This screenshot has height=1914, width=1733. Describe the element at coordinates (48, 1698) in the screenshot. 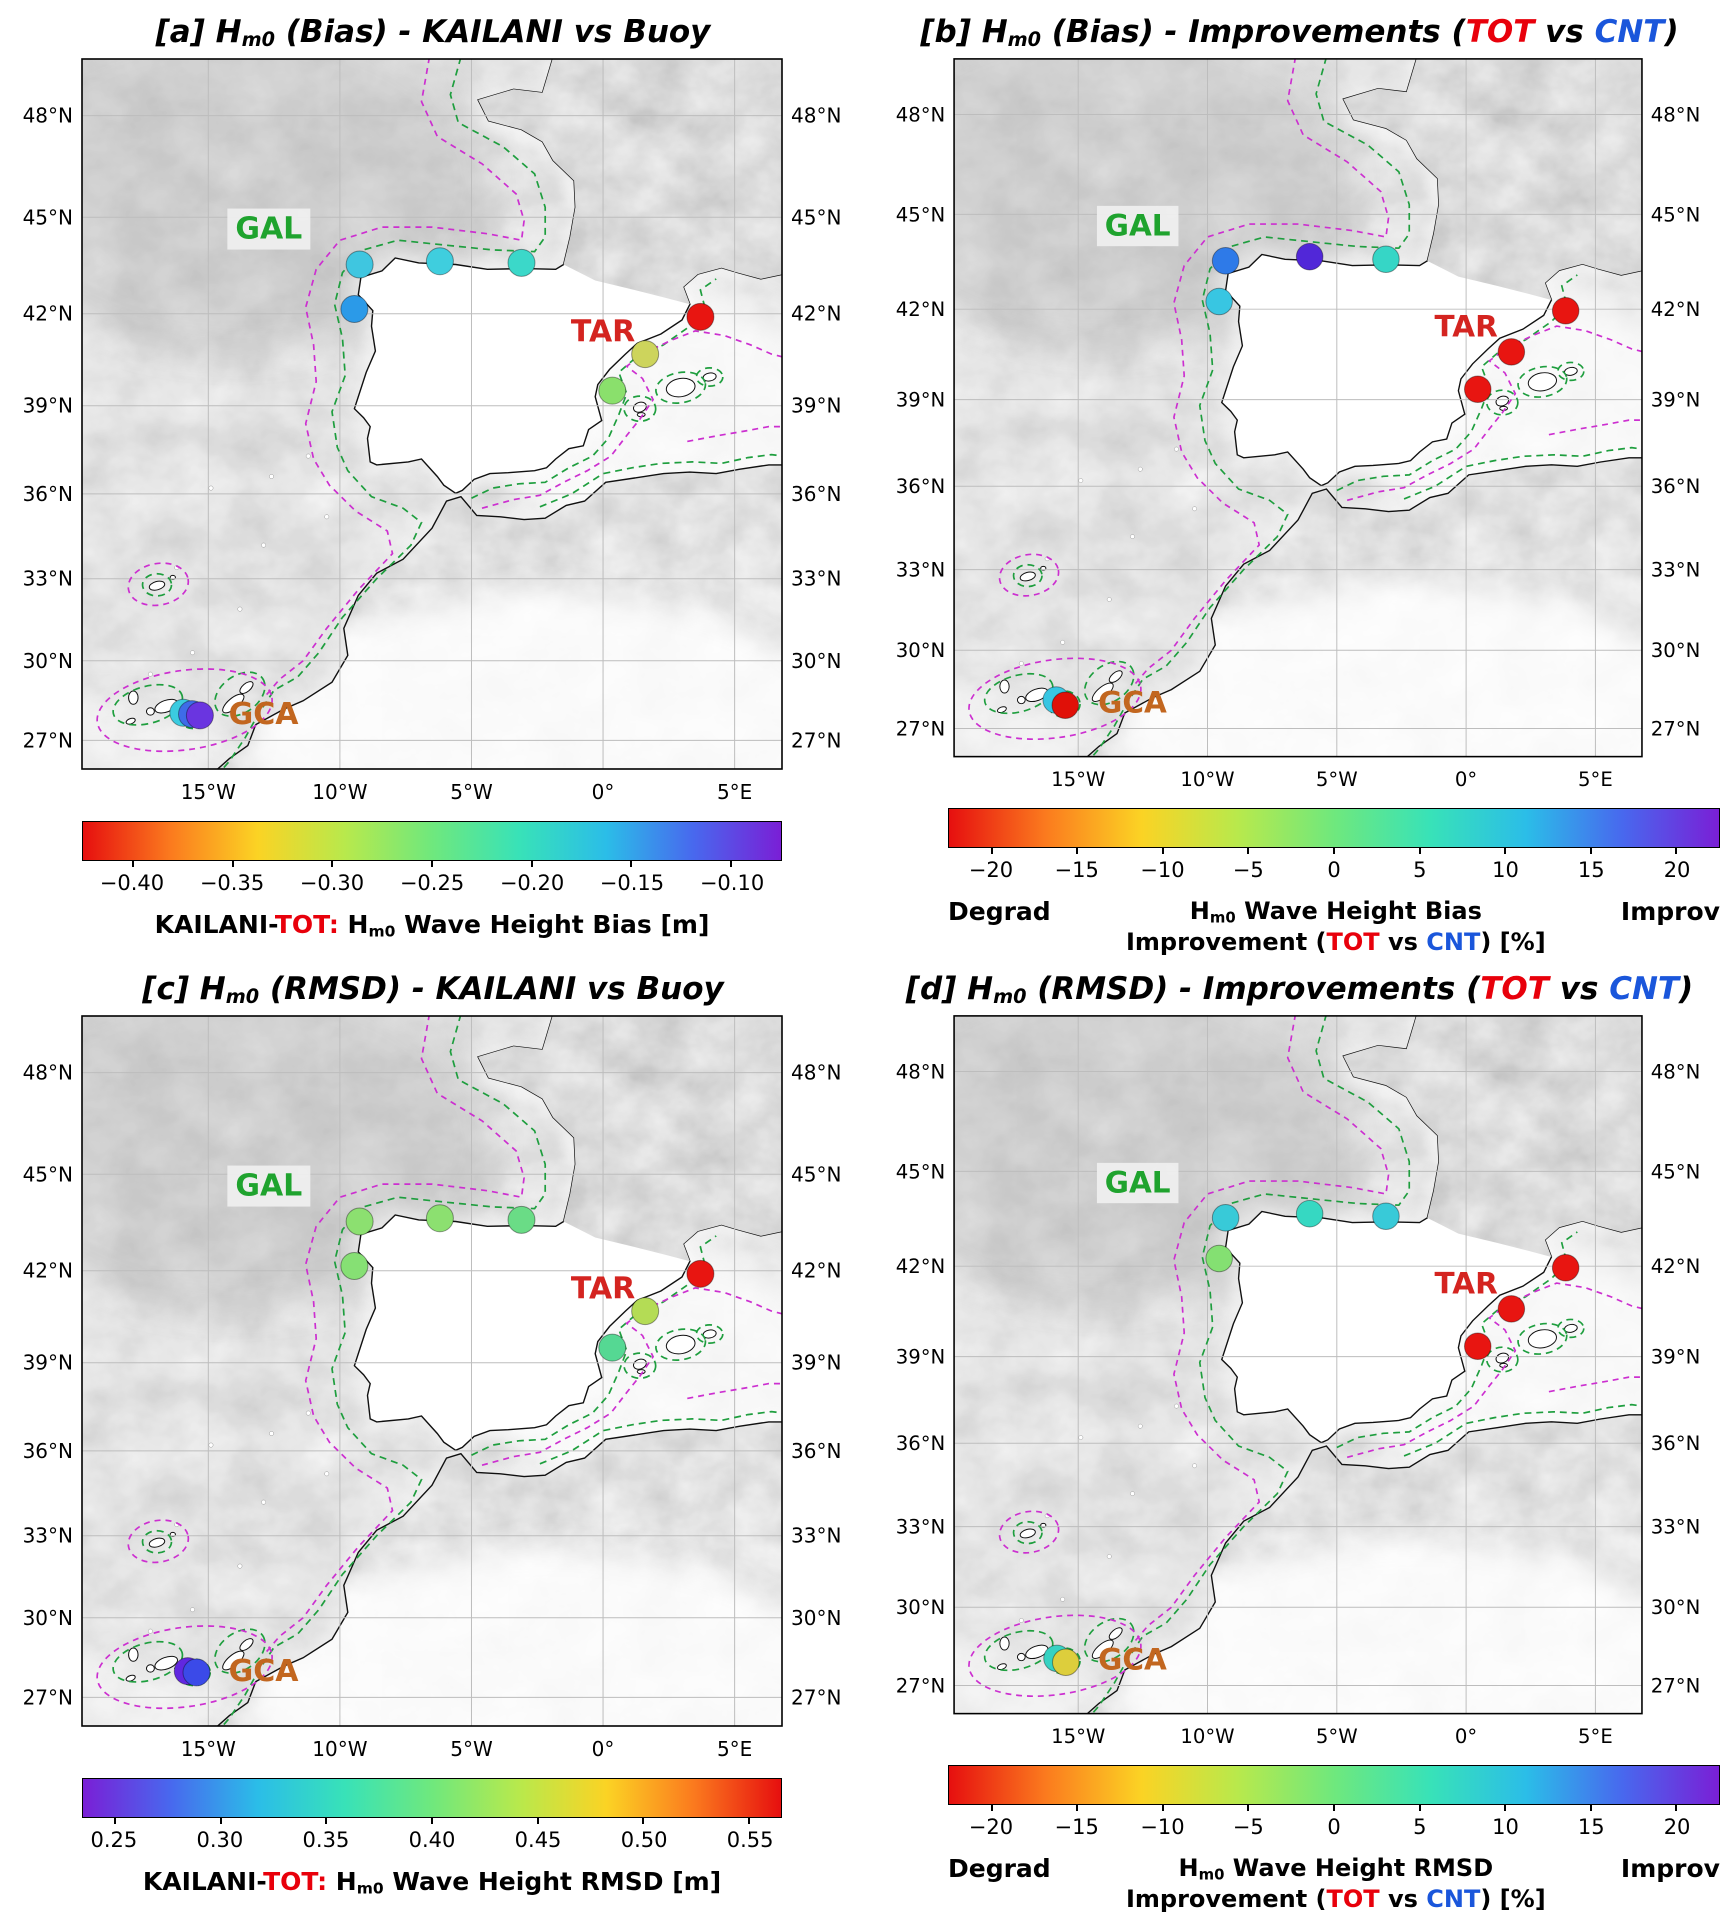

I see `lat-tick-label: 27°N` at that location.